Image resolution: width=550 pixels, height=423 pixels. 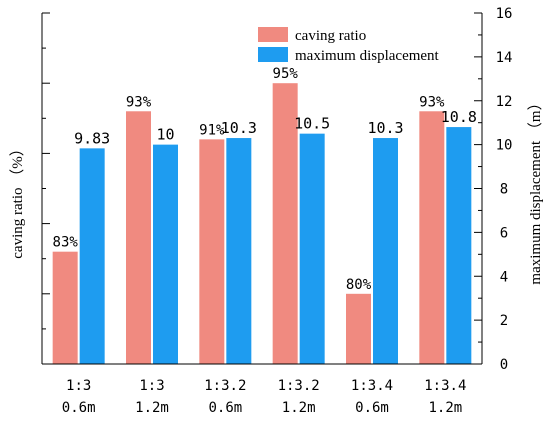 I want to click on right-tick-label: 16, so click(x=504, y=14).